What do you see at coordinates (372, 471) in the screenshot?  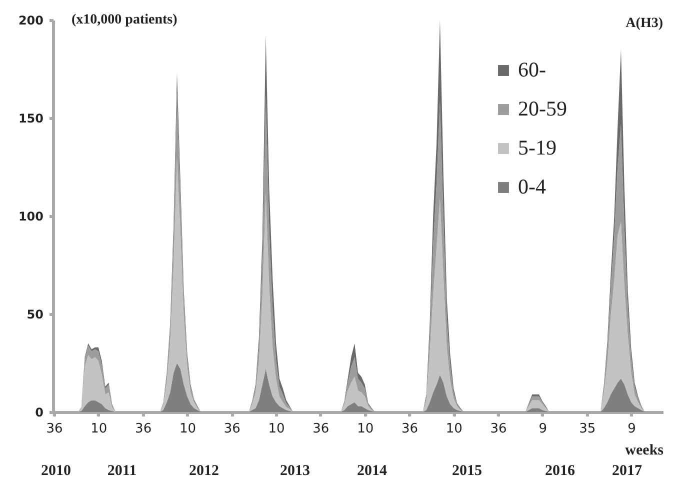 I see `text: 2014` at bounding box center [372, 471].